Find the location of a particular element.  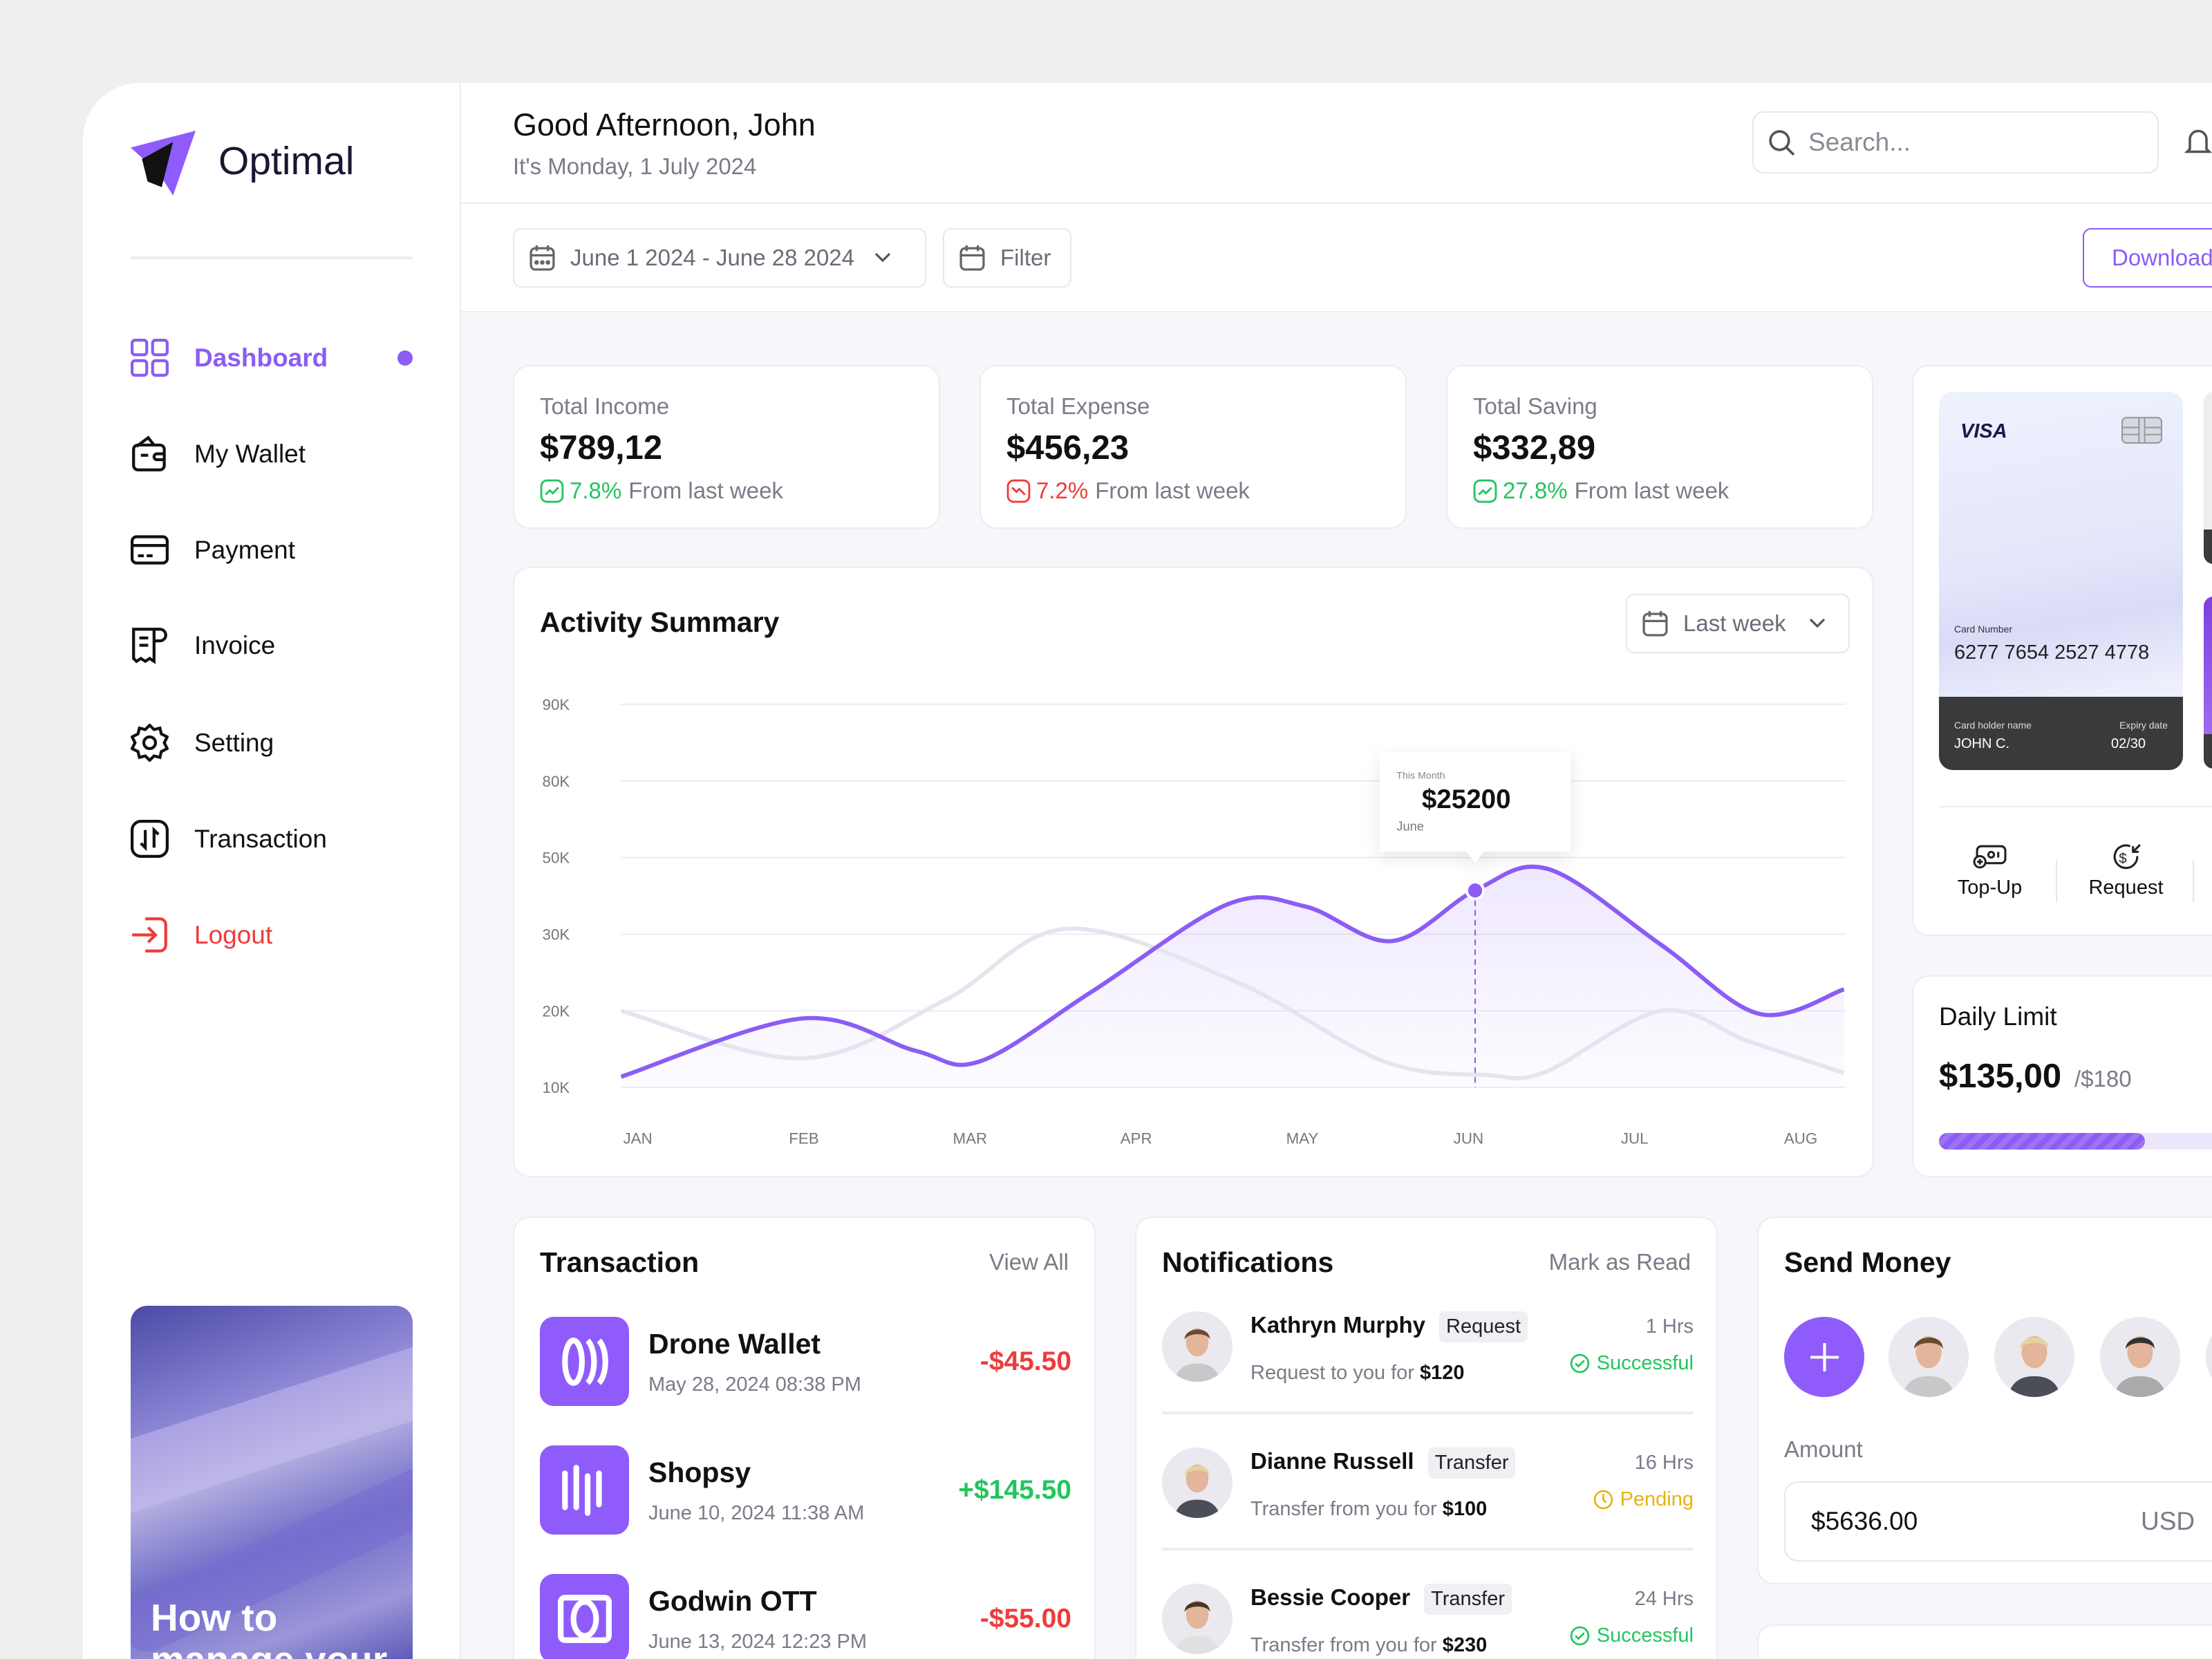

sender-name: Bessie Cooper is located at coordinates (1330, 1597).